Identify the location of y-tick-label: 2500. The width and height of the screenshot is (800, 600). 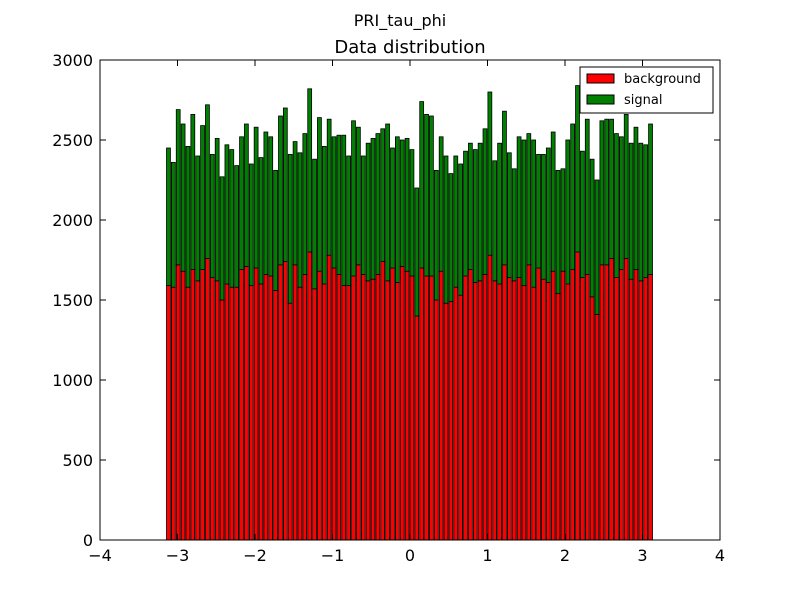
(72, 140).